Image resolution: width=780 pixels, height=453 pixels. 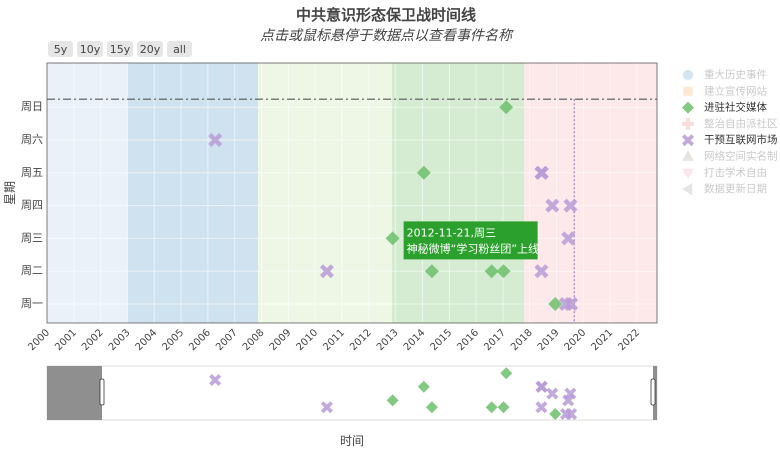 I want to click on tooltip-box, so click(x=470, y=240).